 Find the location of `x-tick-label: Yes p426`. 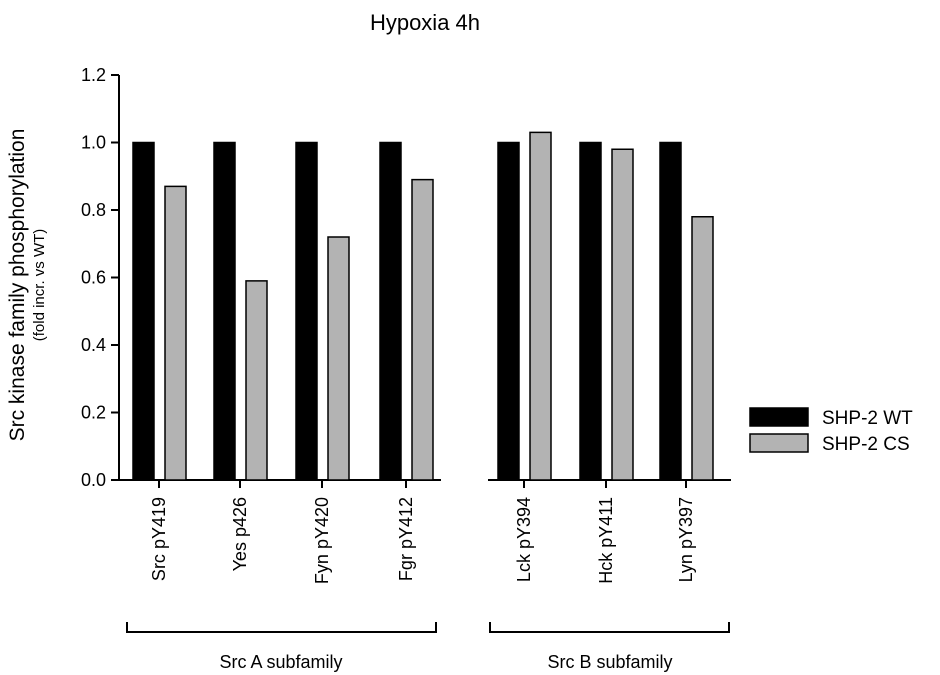

x-tick-label: Yes p426 is located at coordinates (240, 534).